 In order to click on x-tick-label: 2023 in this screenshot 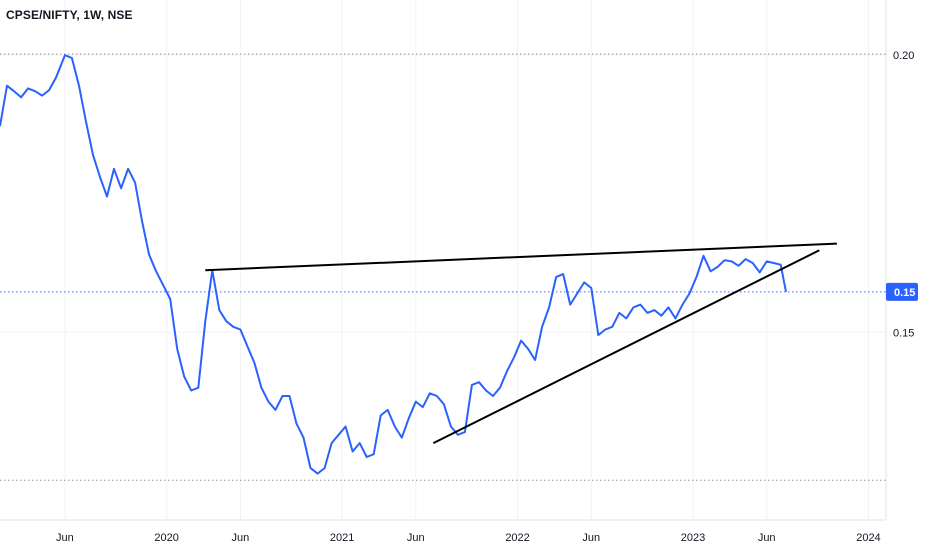, I will do `click(693, 538)`.